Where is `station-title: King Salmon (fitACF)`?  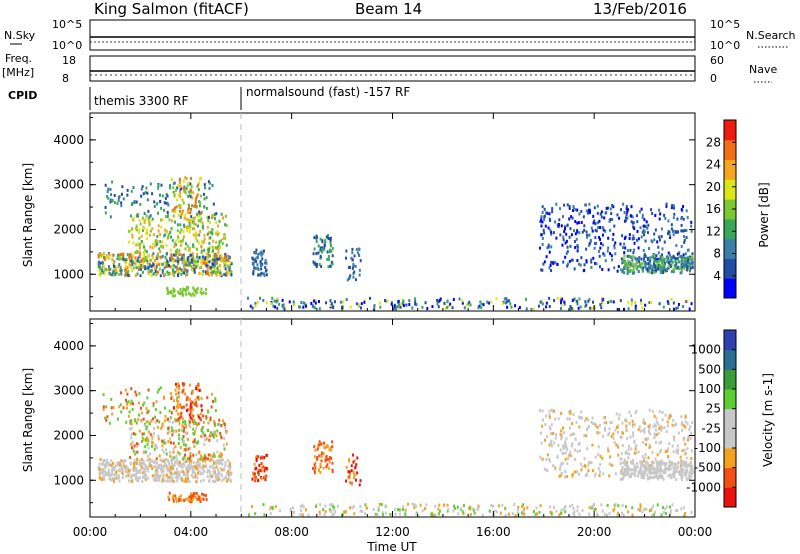 station-title: King Salmon (fitACF) is located at coordinates (171, 9).